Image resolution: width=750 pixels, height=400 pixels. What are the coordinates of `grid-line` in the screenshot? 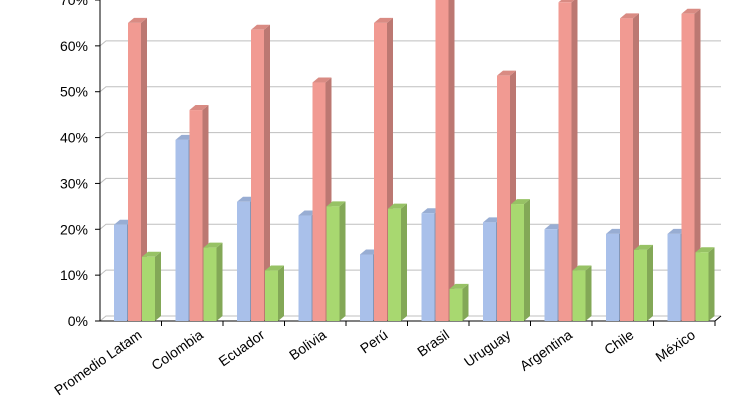 It's located at (410, 43).